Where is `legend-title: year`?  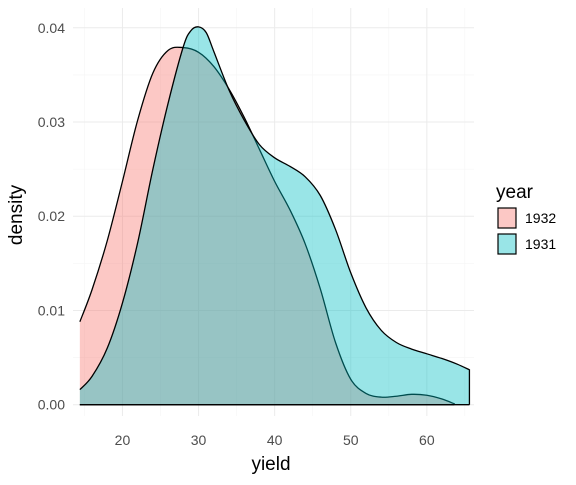
legend-title: year is located at coordinates (515, 192).